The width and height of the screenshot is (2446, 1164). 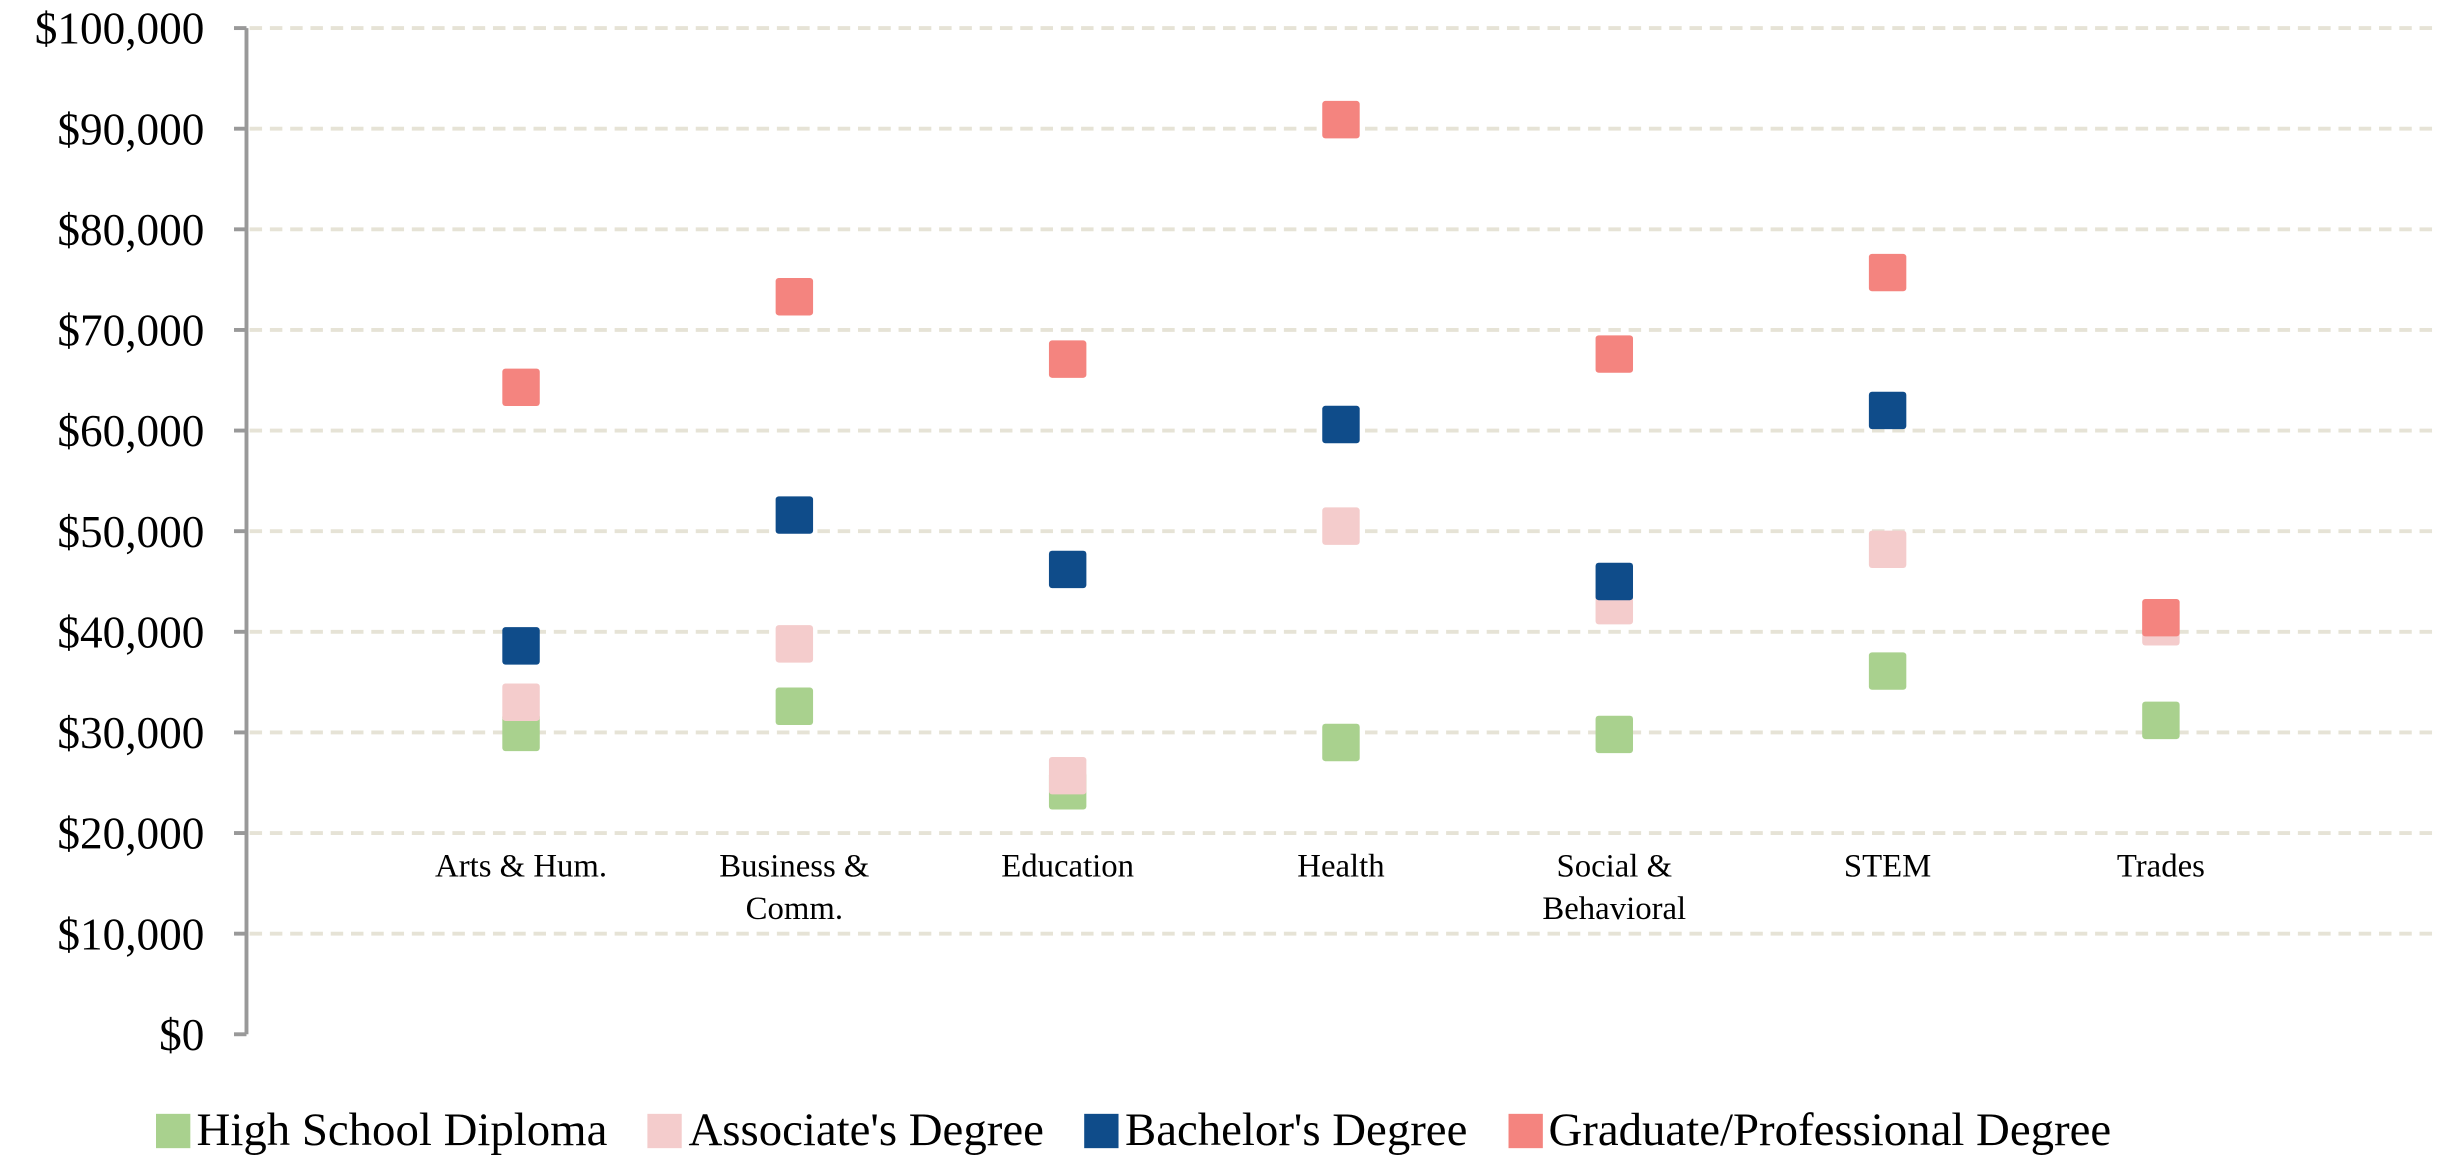 What do you see at coordinates (130, 331) in the screenshot?
I see `y-tick-label: $70,000` at bounding box center [130, 331].